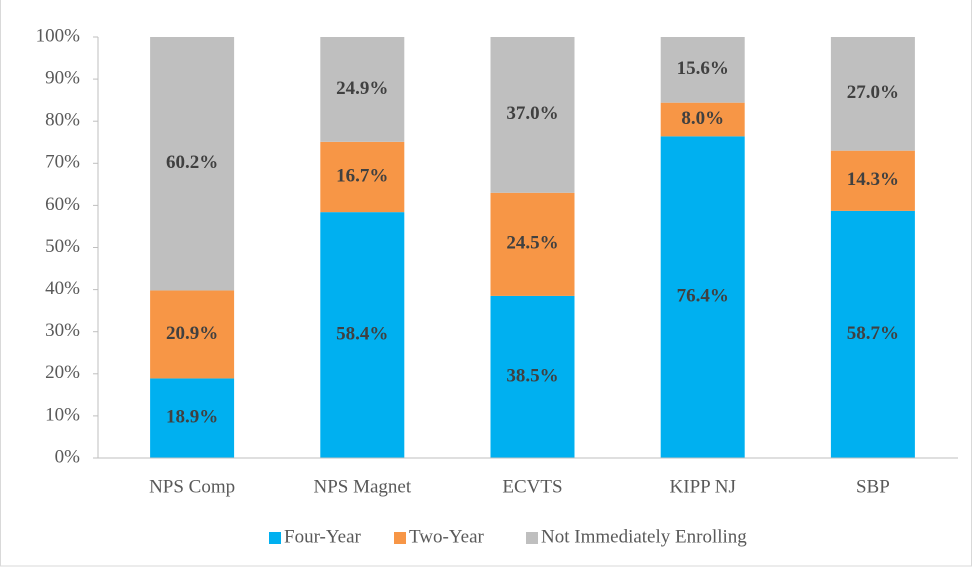 Image resolution: width=973 pixels, height=567 pixels. Describe the element at coordinates (62, 120) in the screenshot. I see `y-tick-label: 80%` at that location.